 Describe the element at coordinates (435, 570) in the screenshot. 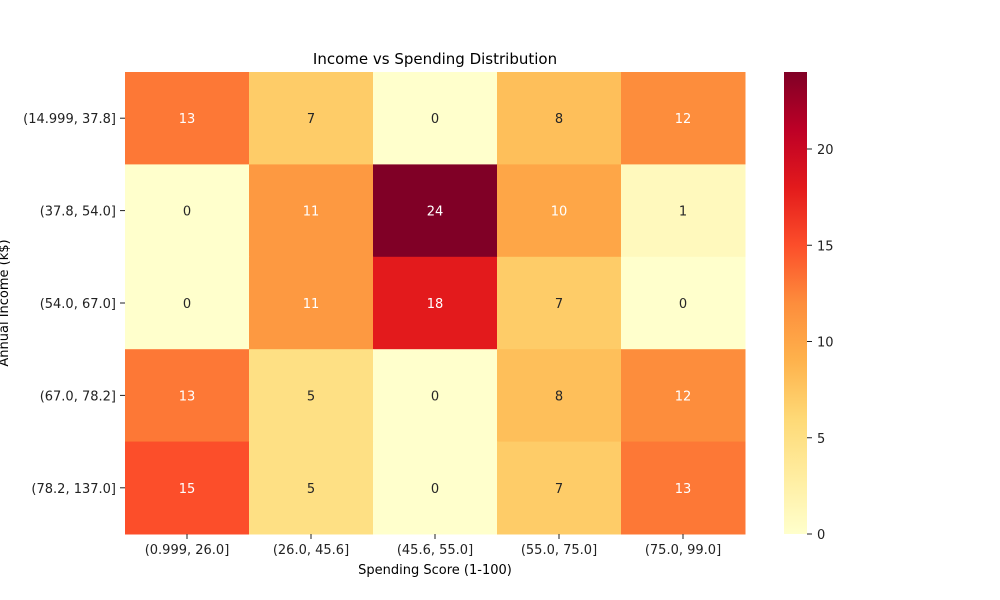

I see `x-axis-label: Spending Score (1-100)` at that location.